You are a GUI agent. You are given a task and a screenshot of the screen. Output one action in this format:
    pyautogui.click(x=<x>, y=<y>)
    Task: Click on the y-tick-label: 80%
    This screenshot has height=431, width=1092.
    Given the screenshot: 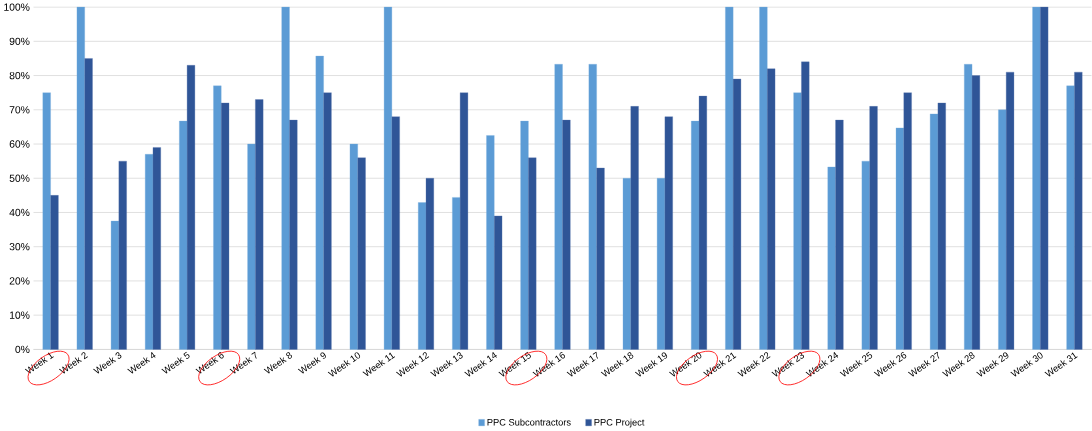 What is the action you would take?
    pyautogui.click(x=19, y=75)
    